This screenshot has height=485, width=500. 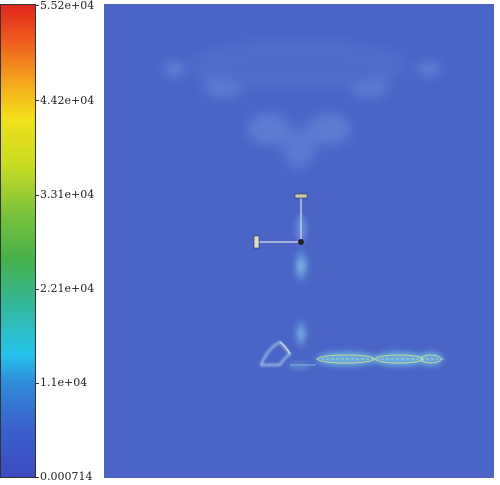 What do you see at coordinates (301, 104) in the screenshot?
I see `wake-pattern` at bounding box center [301, 104].